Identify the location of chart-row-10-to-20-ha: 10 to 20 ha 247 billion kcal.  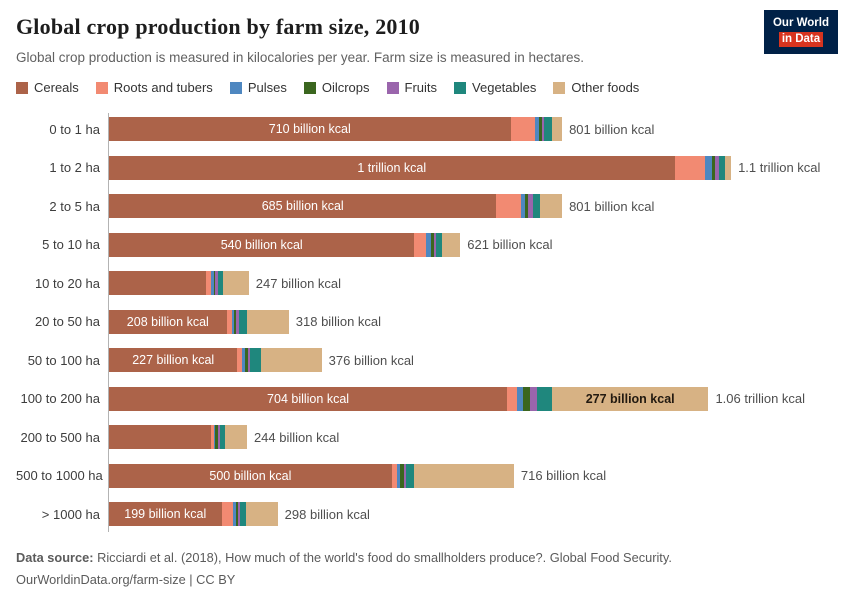
(427, 283).